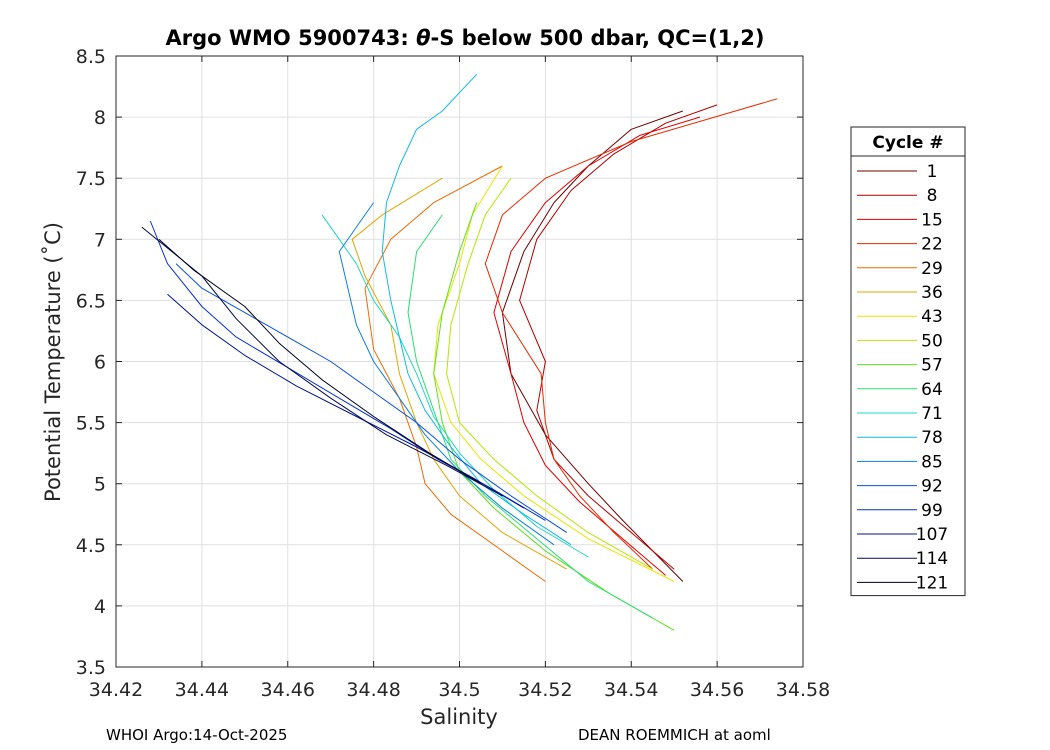 This screenshot has width=1050, height=750. I want to click on x-tick-label: 34.46, so click(288, 690).